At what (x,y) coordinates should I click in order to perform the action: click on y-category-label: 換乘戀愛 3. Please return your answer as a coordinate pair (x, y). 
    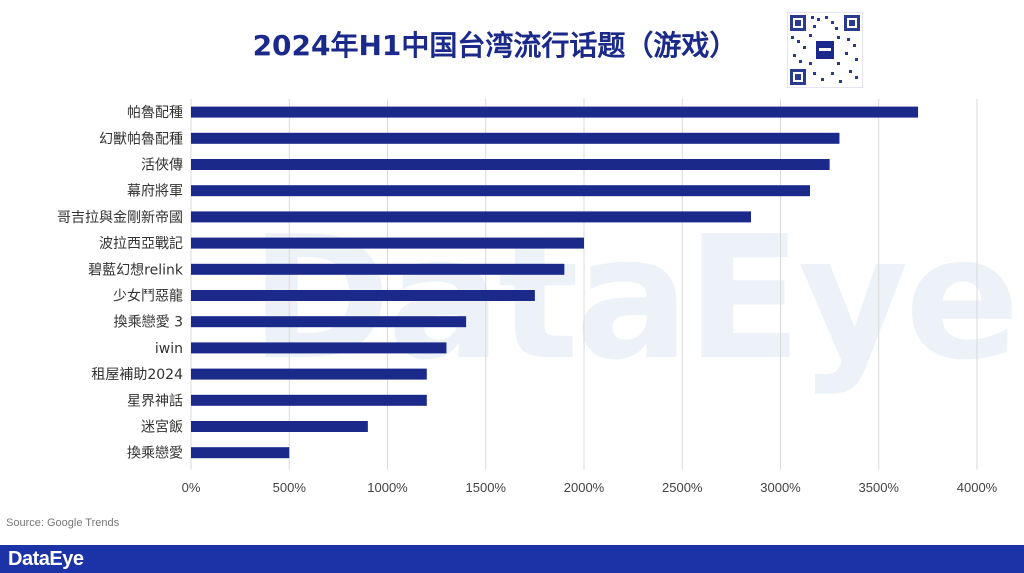
    Looking at the image, I should click on (148, 323).